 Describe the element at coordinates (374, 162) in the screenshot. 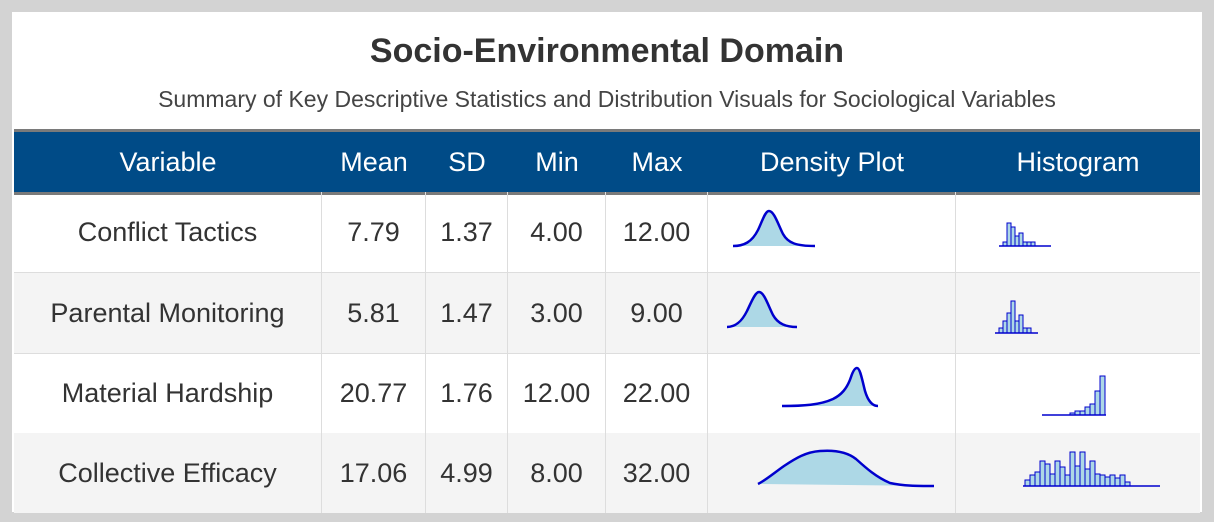

I see `header-mean: Mean` at that location.